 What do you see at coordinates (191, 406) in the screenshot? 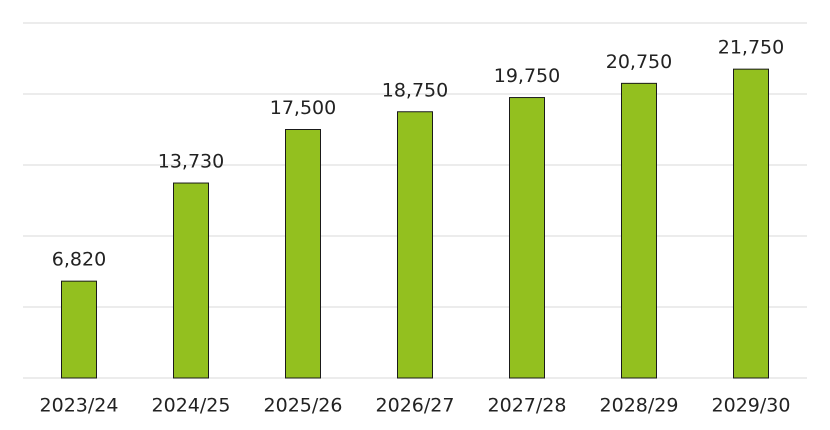
I see `x-tick-label: 2024/25` at bounding box center [191, 406].